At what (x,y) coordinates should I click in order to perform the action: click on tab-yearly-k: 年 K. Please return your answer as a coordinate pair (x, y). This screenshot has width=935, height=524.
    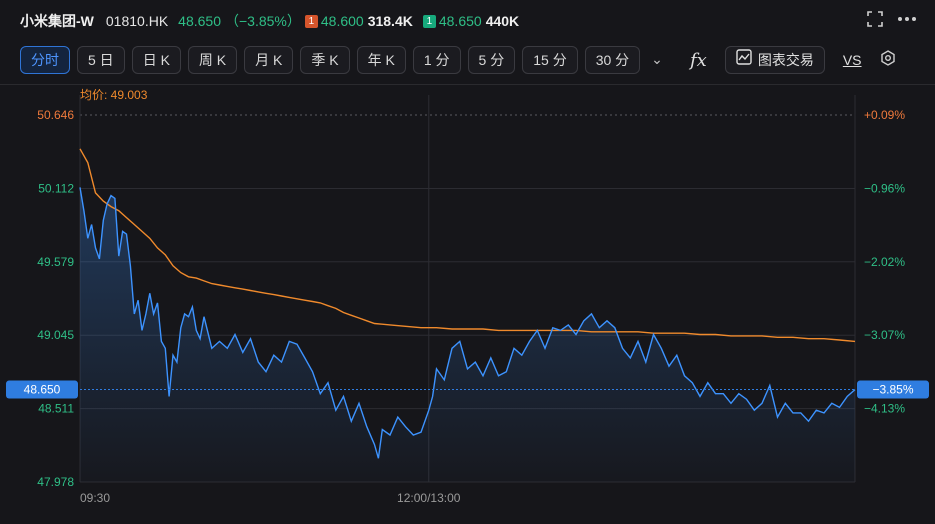
    Looking at the image, I should click on (381, 60).